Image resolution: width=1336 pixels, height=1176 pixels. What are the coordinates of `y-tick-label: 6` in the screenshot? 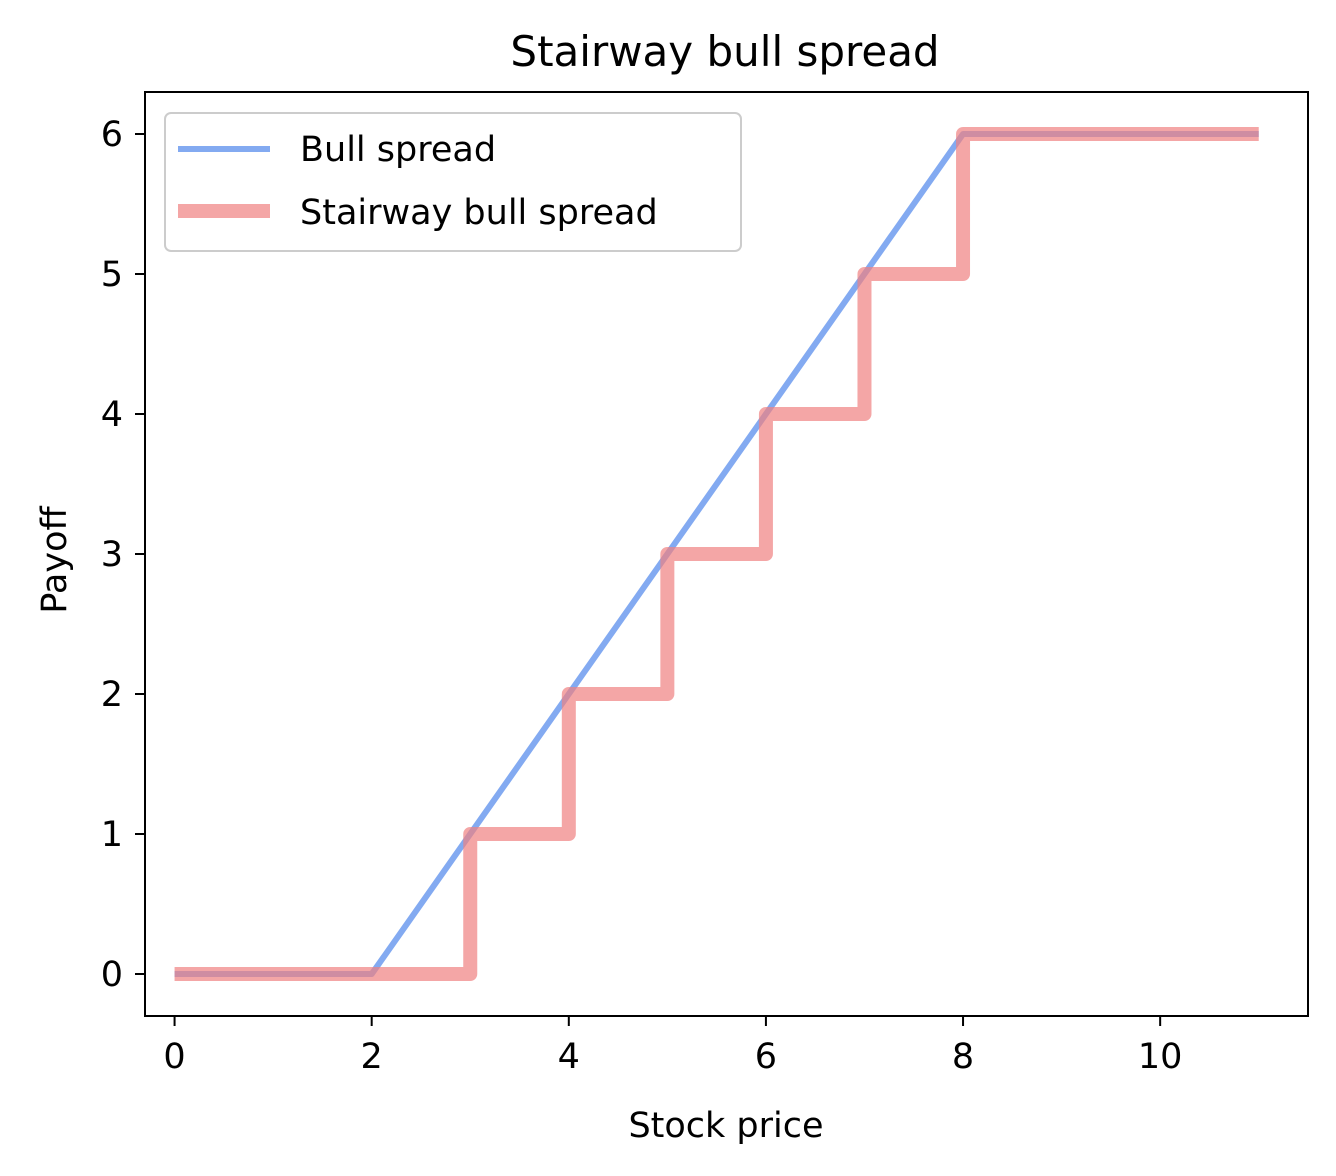 It's located at (112, 135).